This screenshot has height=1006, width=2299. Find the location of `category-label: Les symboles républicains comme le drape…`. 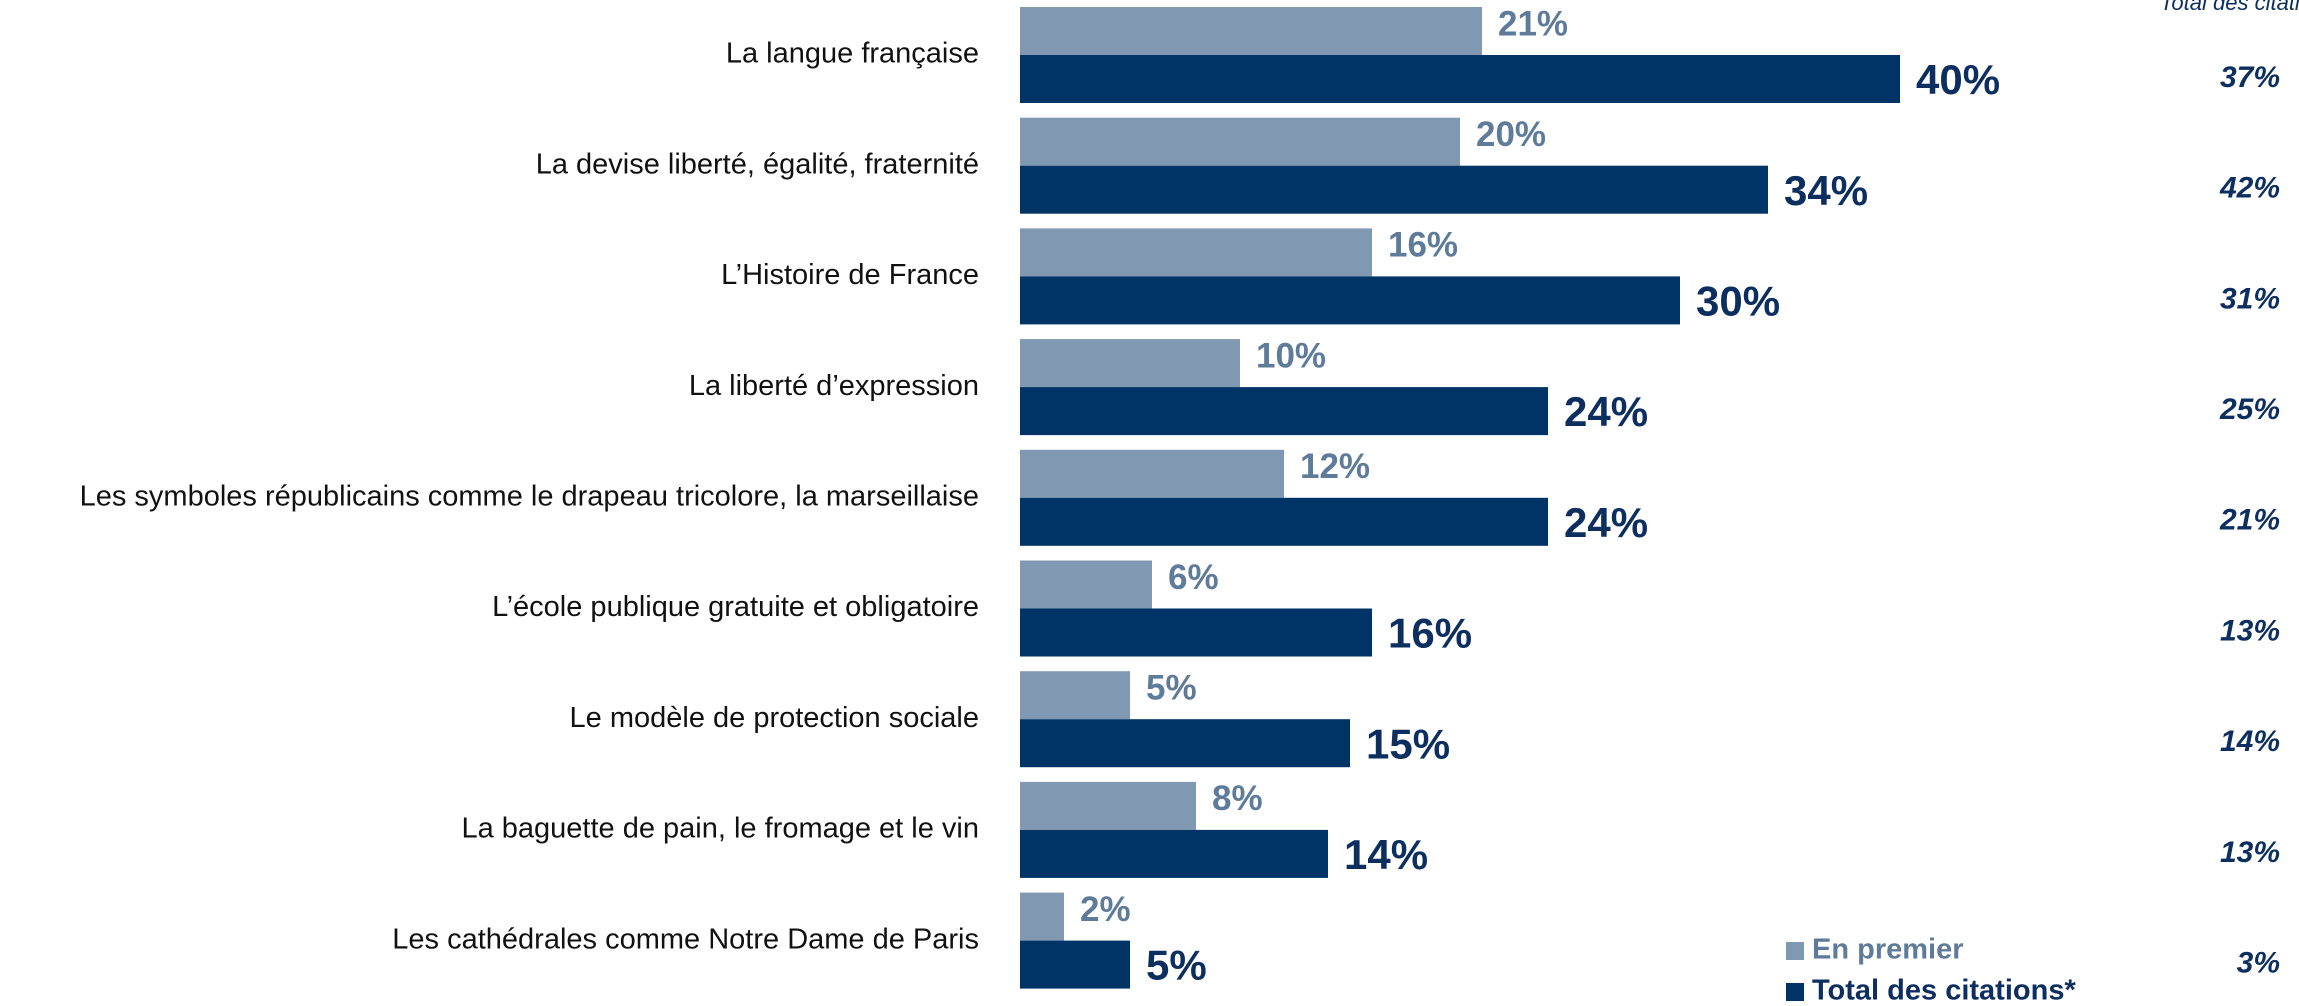

category-label: Les symboles républicains comme le drape… is located at coordinates (529, 496).